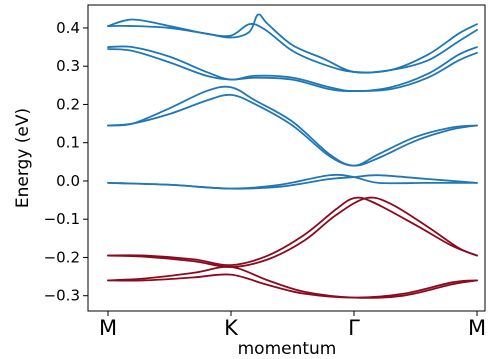 This screenshot has width=490, height=359. Describe the element at coordinates (66, 162) in the screenshot. I see `y-axis: 0.4 0.3 0.2 0.1 0.0 −0.1 −0.2 −0.3` at that location.